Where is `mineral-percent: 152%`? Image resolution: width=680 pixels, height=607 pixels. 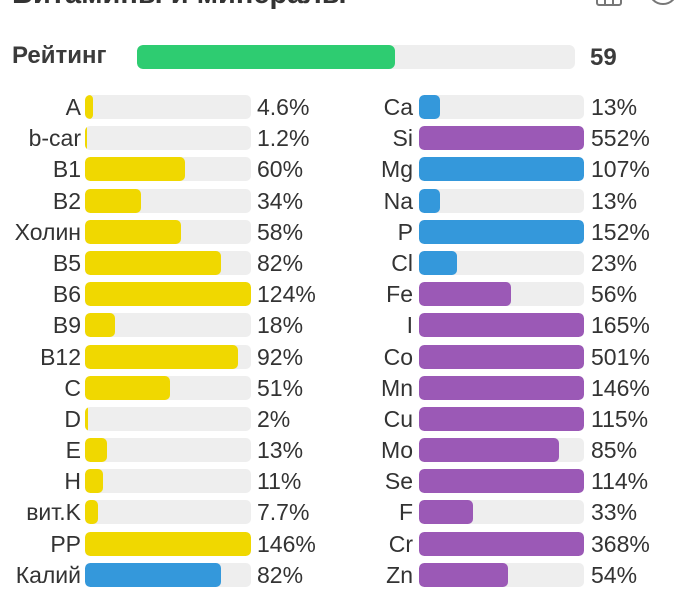
mineral-percent: 152% is located at coordinates (620, 231).